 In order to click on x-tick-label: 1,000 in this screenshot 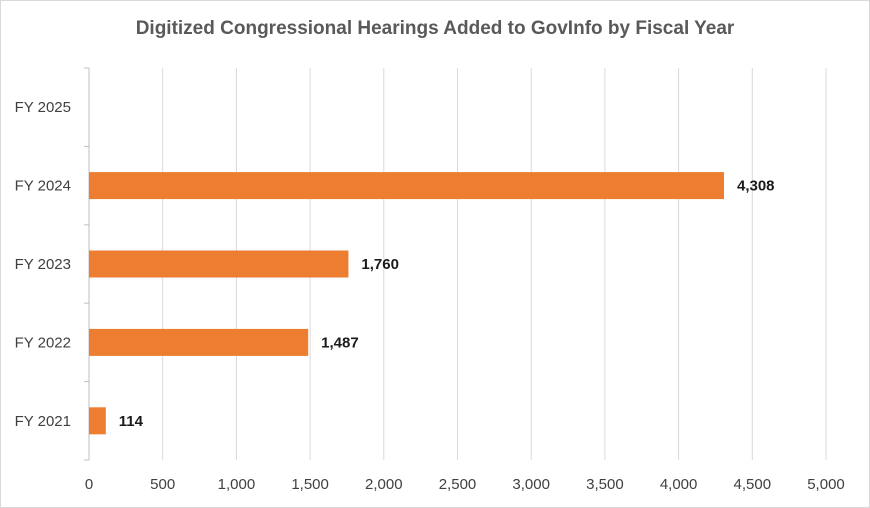, I will do `click(237, 484)`.